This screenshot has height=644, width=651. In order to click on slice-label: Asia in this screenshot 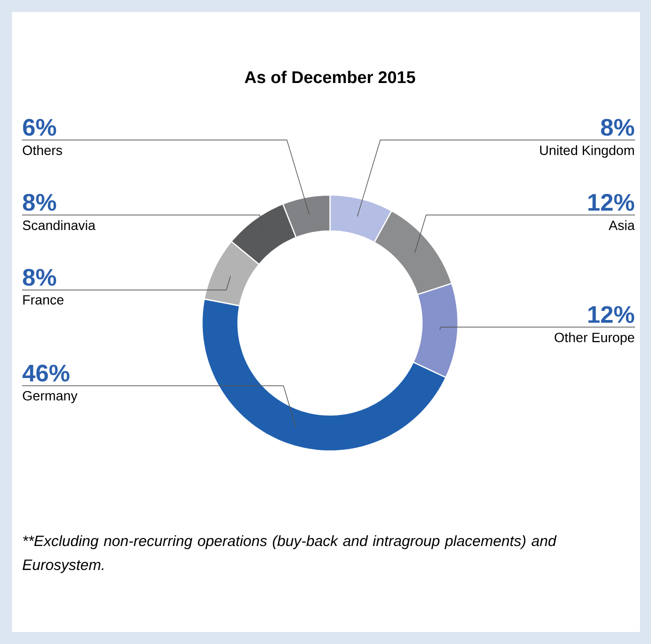, I will do `click(621, 225)`.